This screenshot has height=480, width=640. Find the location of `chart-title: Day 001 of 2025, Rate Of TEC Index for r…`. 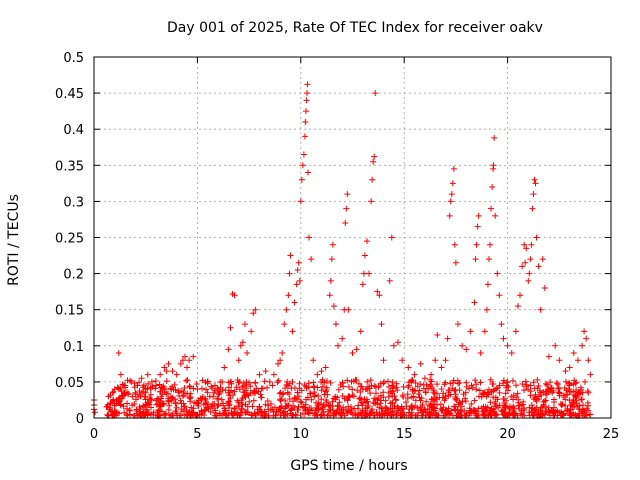

chart-title: Day 001 of 2025, Rate Of TEC Index for r… is located at coordinates (355, 28).